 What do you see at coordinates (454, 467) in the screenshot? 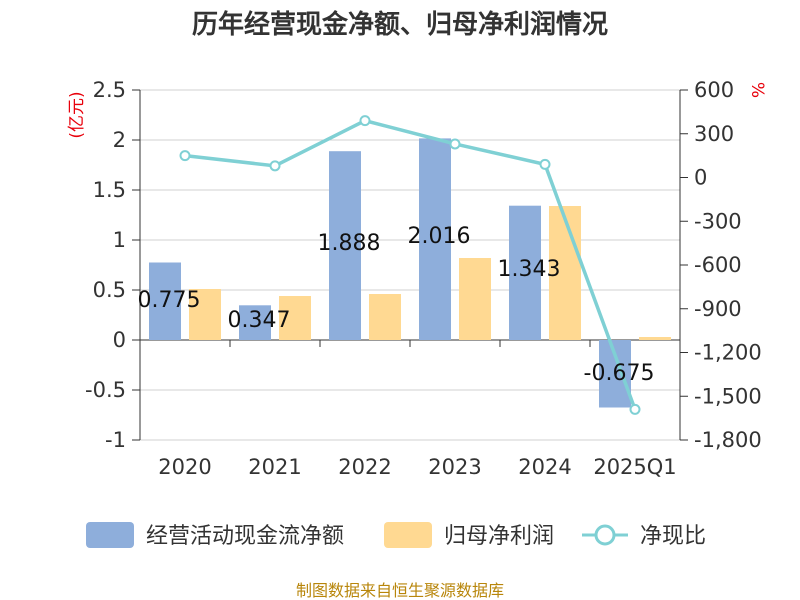
I see `x-tick-label: 2023` at bounding box center [454, 467].